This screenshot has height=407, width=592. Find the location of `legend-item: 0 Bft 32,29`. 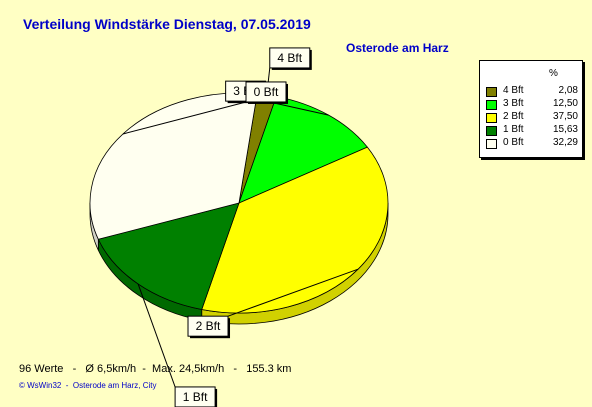

legend-item: 0 Bft 32,29 is located at coordinates (533, 143).